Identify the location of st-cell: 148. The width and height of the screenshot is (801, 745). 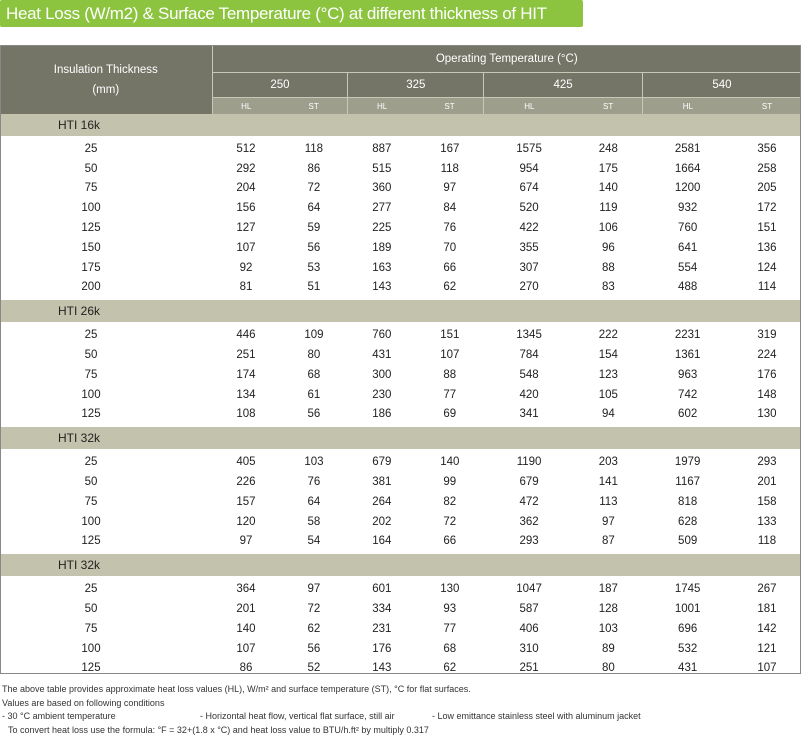
(767, 394).